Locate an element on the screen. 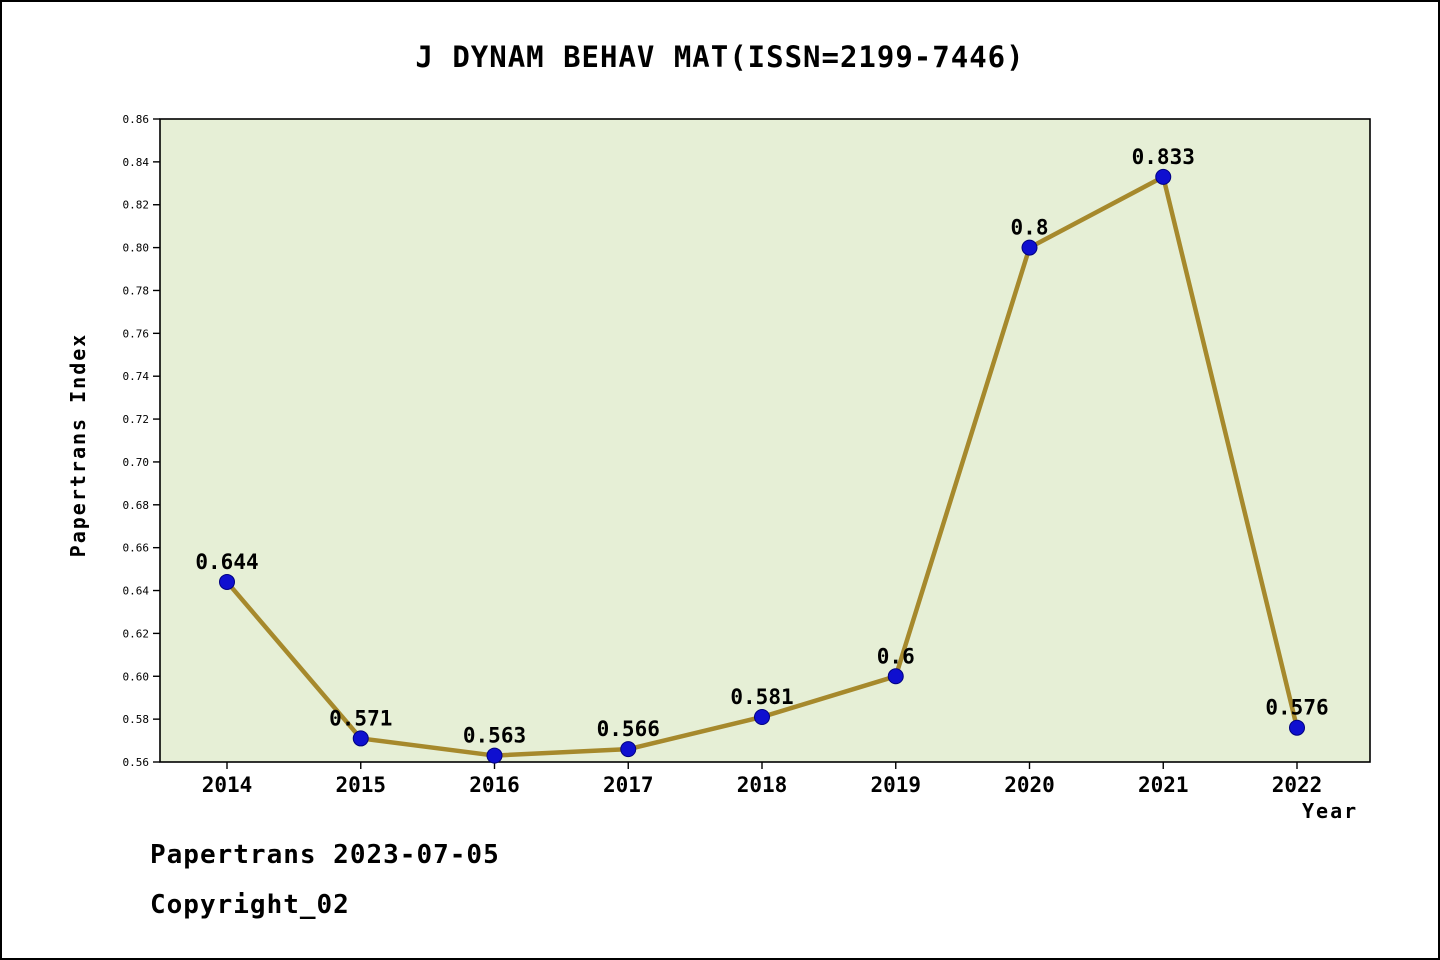  x-tick-label: 2019 is located at coordinates (895, 785).